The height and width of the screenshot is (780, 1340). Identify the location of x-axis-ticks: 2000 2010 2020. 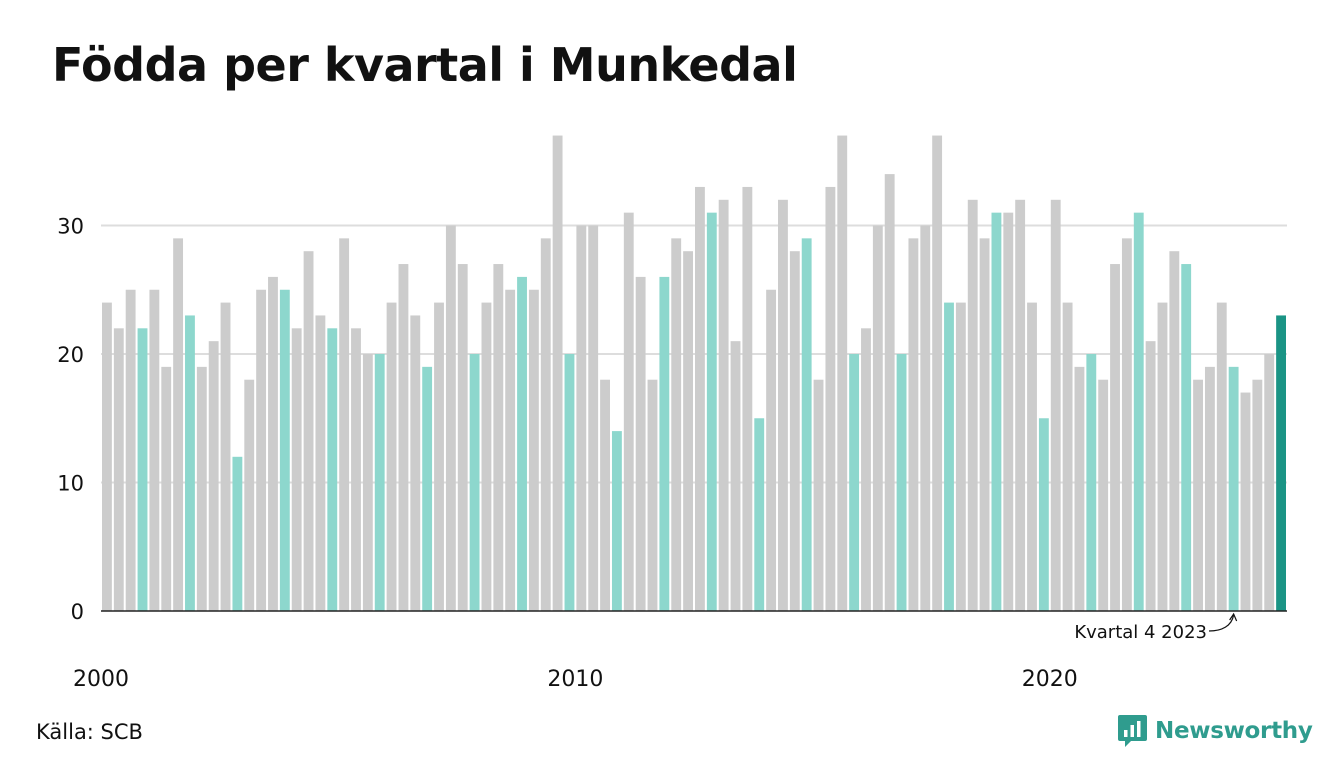
(575, 679).